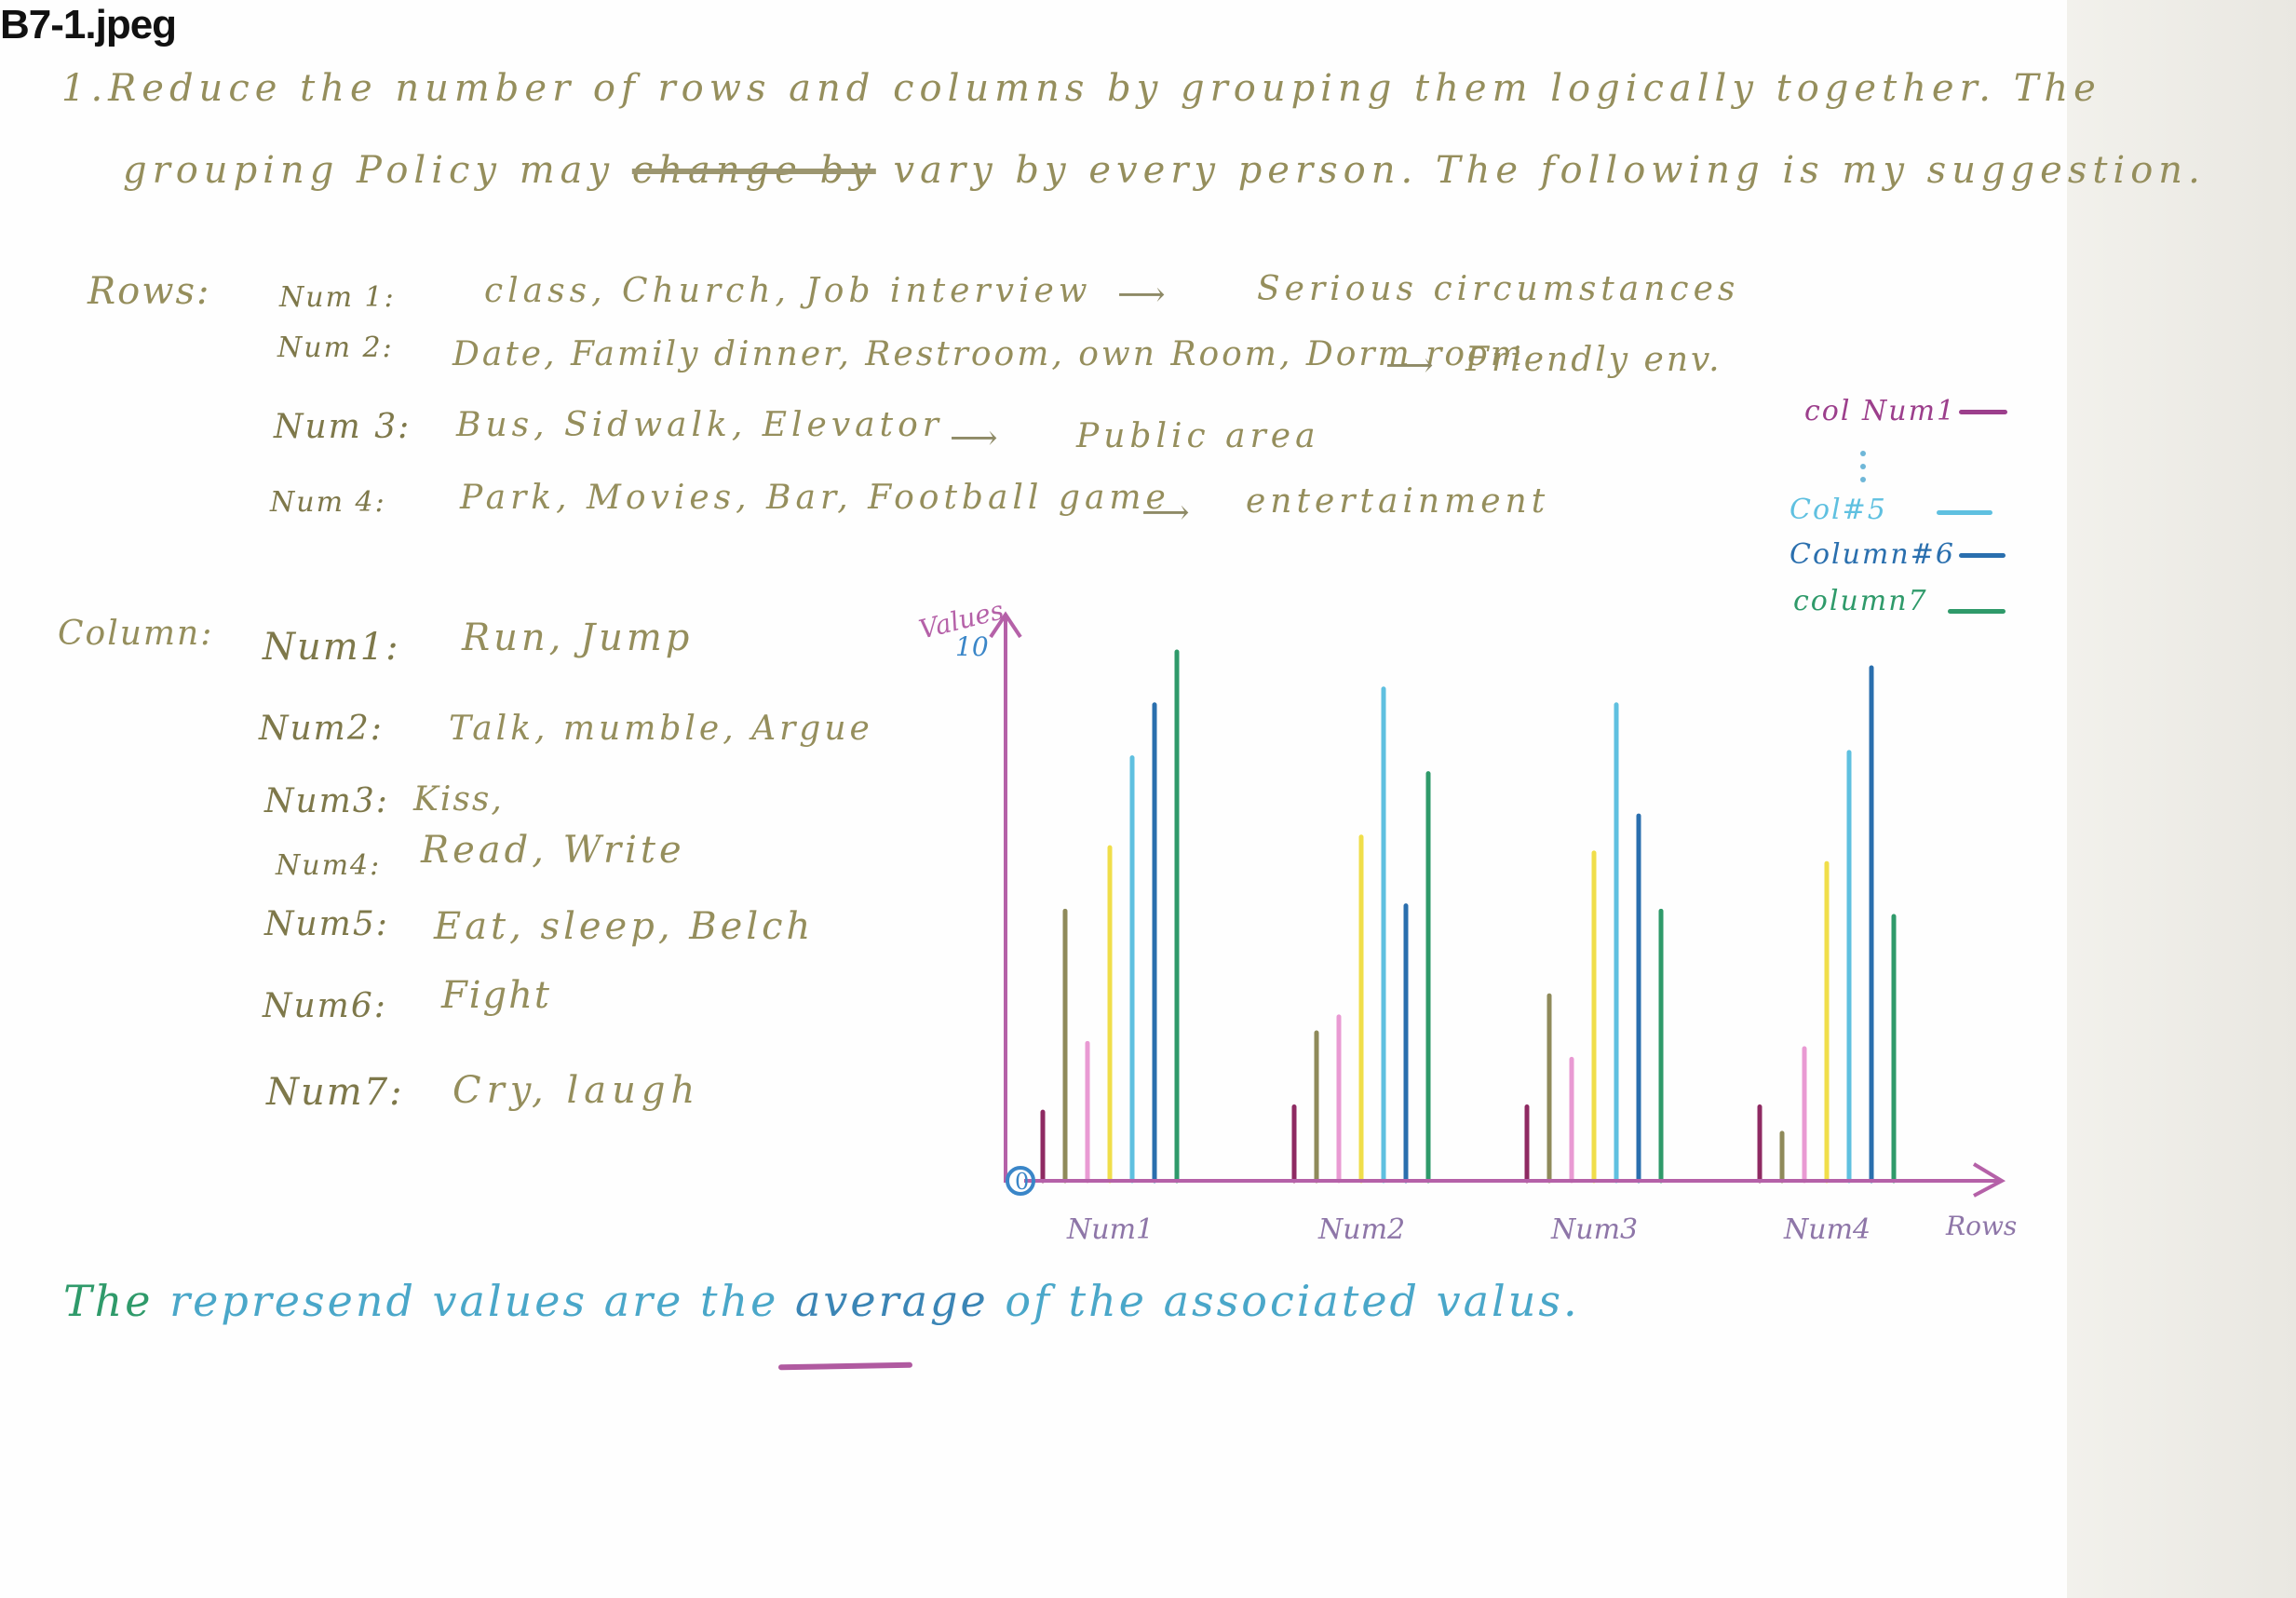  I want to click on col-3-num: Num3:, so click(326, 801).